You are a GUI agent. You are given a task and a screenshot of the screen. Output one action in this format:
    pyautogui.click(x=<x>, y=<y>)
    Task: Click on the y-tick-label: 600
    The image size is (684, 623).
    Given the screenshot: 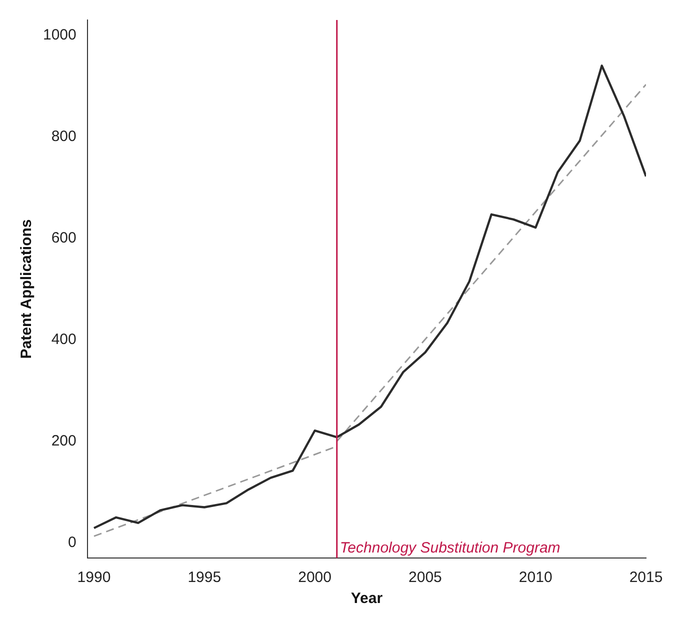 What is the action you would take?
    pyautogui.click(x=63, y=237)
    